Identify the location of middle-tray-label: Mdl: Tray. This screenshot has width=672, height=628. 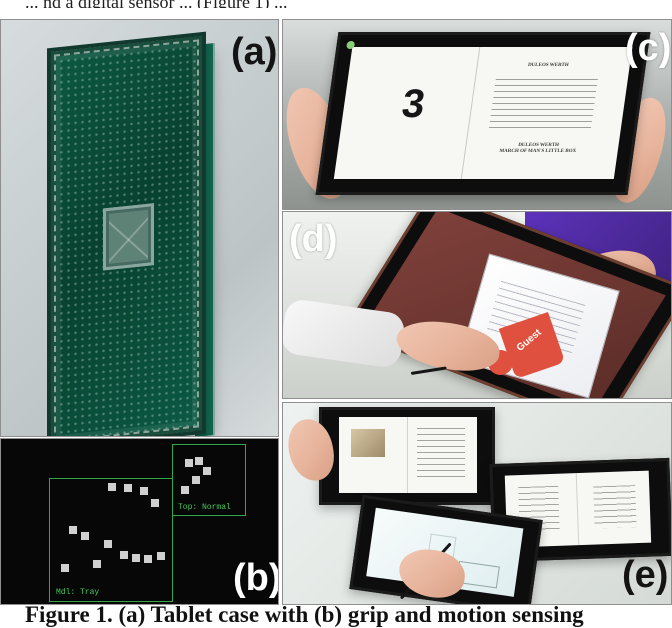
(78, 592).